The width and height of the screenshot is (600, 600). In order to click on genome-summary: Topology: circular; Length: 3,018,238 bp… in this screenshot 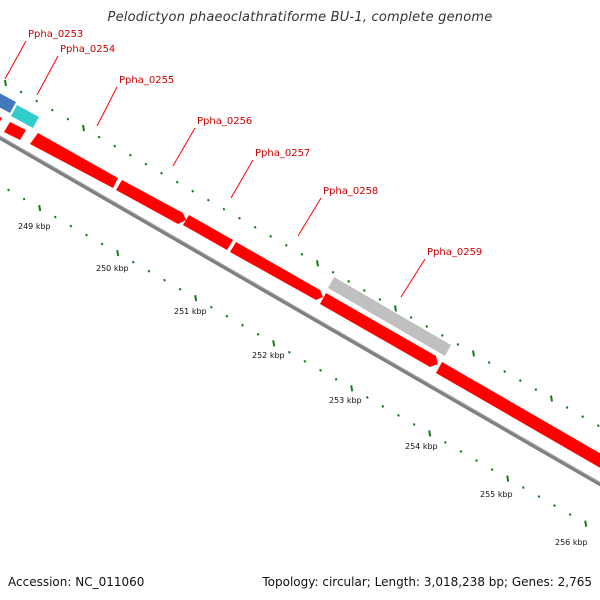, I will do `click(427, 582)`.